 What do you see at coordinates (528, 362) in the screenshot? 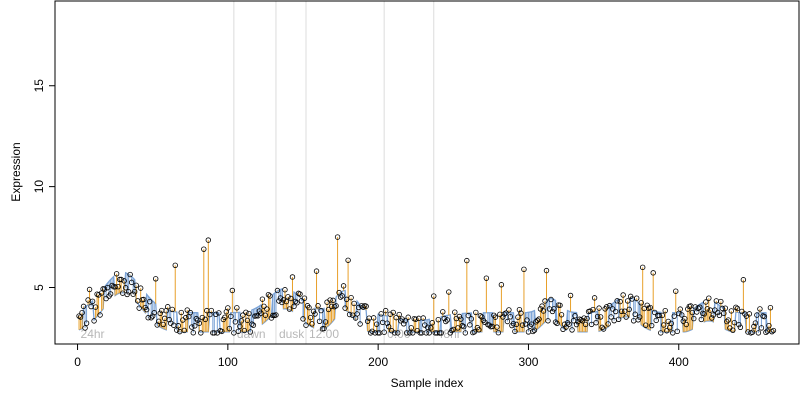
I see `x-tick-label: 300` at bounding box center [528, 362].